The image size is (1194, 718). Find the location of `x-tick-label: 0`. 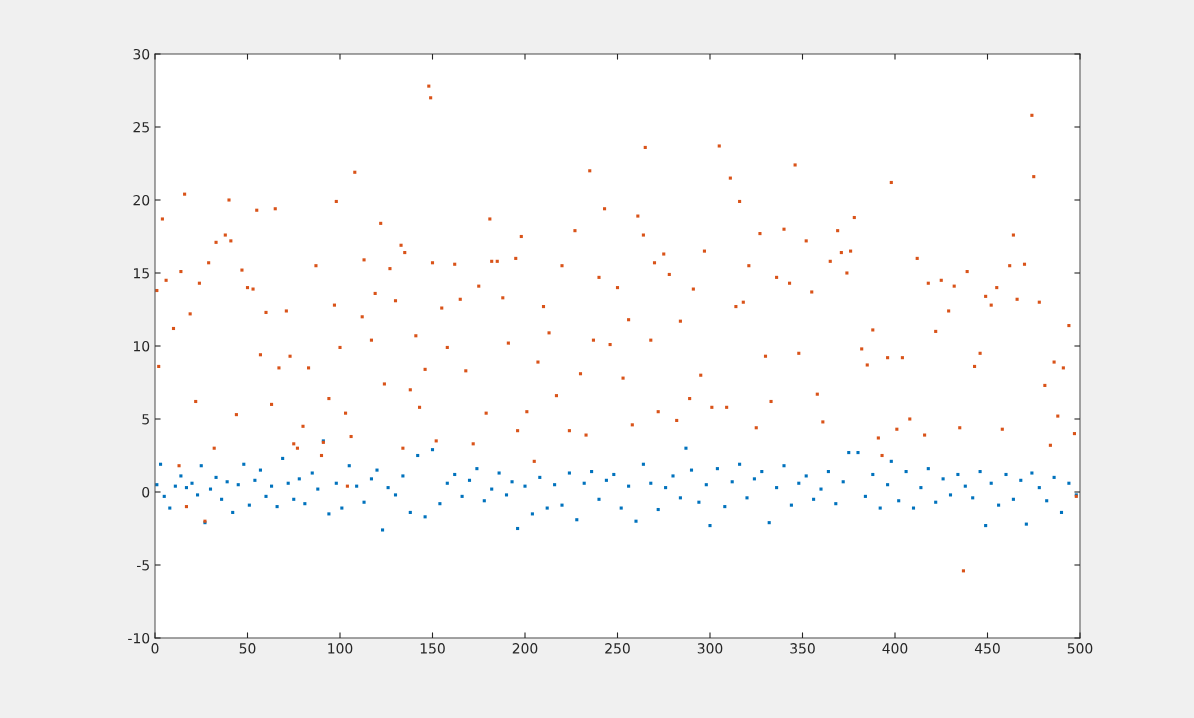

x-tick-label: 0 is located at coordinates (155, 648).